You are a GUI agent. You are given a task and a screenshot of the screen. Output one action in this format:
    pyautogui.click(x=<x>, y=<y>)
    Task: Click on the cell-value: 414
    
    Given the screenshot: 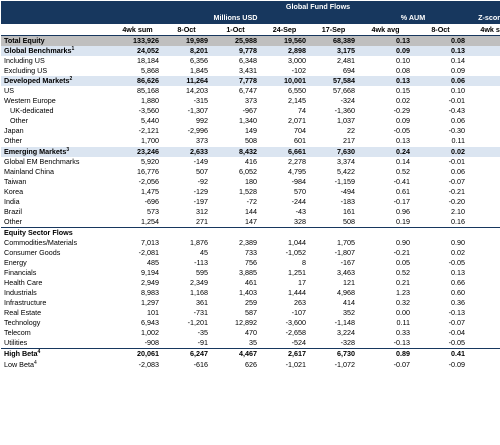 What is the action you would take?
    pyautogui.click(x=349, y=303)
    